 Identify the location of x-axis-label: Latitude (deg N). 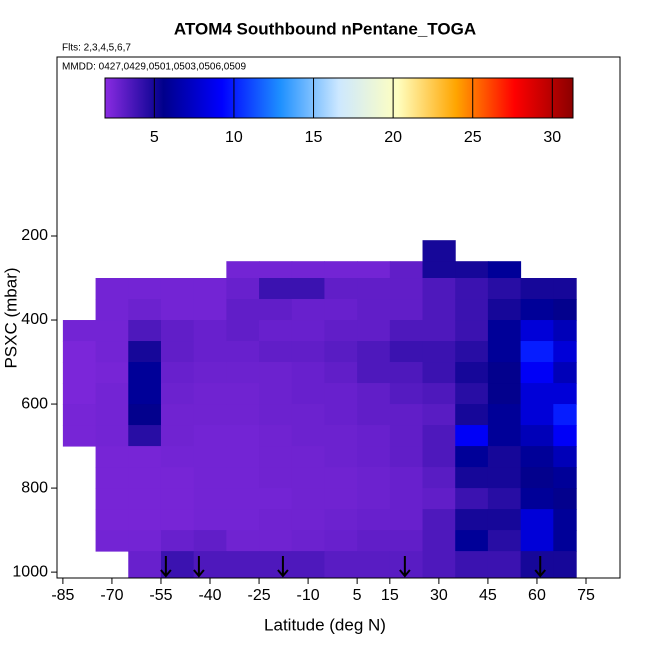
(325, 624).